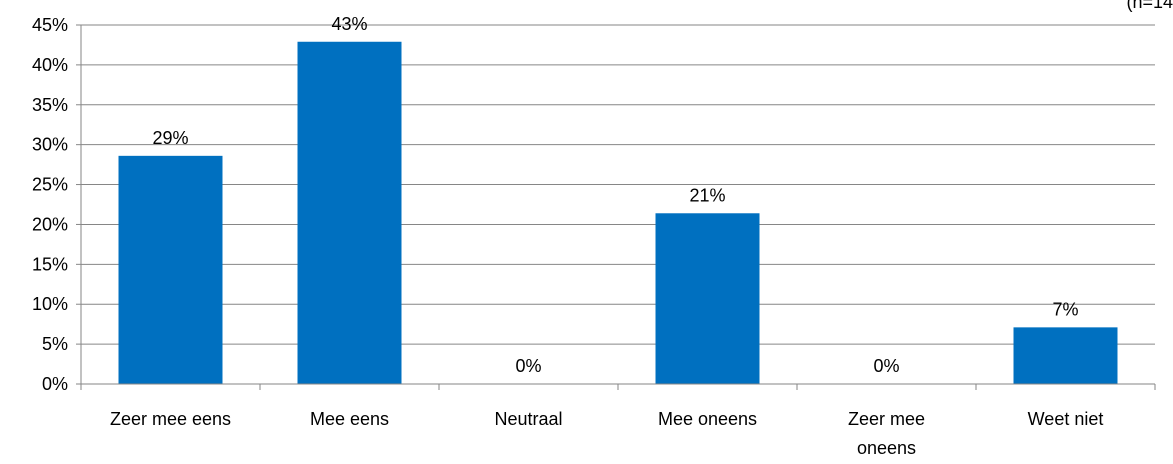 The height and width of the screenshot is (464, 1173). Describe the element at coordinates (349, 24) in the screenshot. I see `data-label: 43%` at that location.